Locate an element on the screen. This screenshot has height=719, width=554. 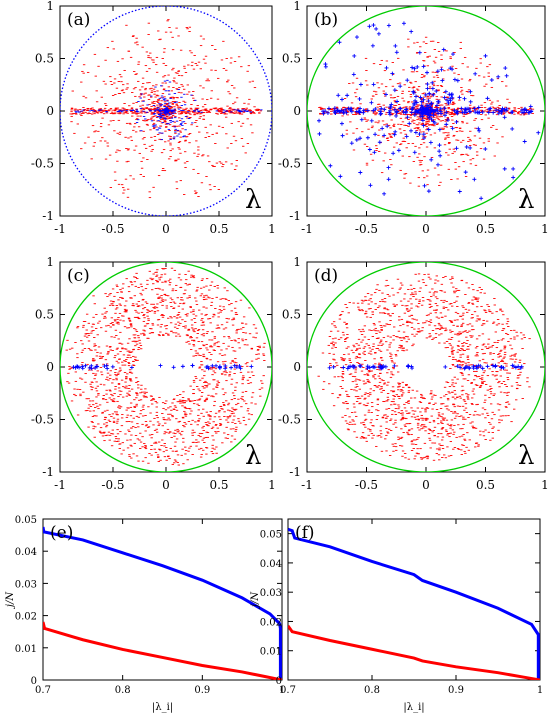
panel-a: -1 -0.5 0 0.5 1 1 0.5 0 -0.5 -1 (a) λ is located at coordinates (153, 118).